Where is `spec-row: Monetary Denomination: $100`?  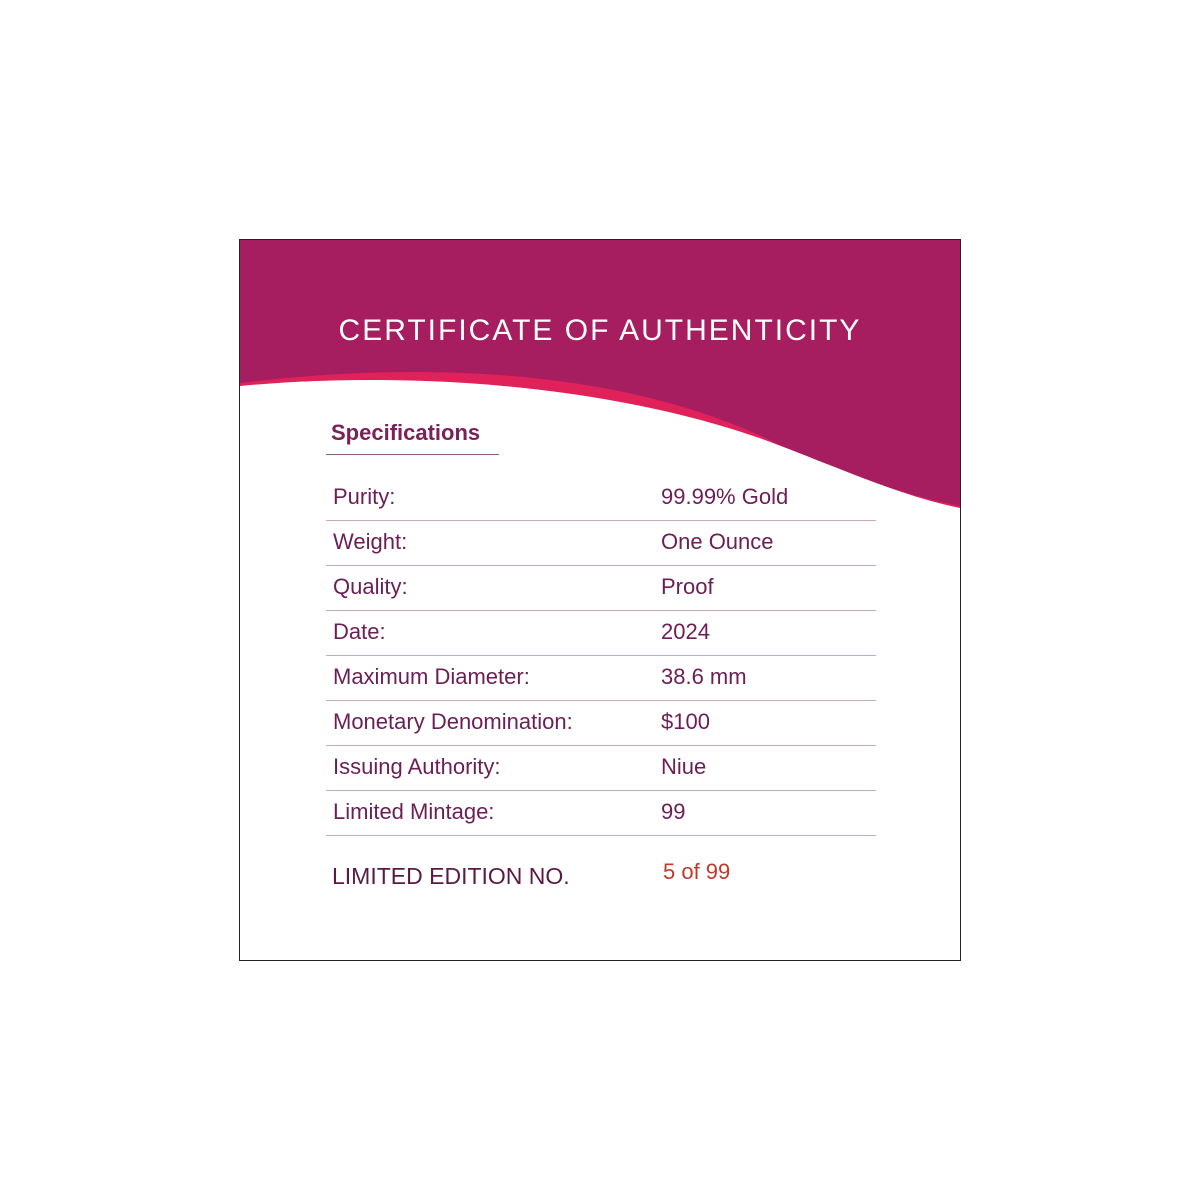 spec-row: Monetary Denomination: $100 is located at coordinates (601, 723).